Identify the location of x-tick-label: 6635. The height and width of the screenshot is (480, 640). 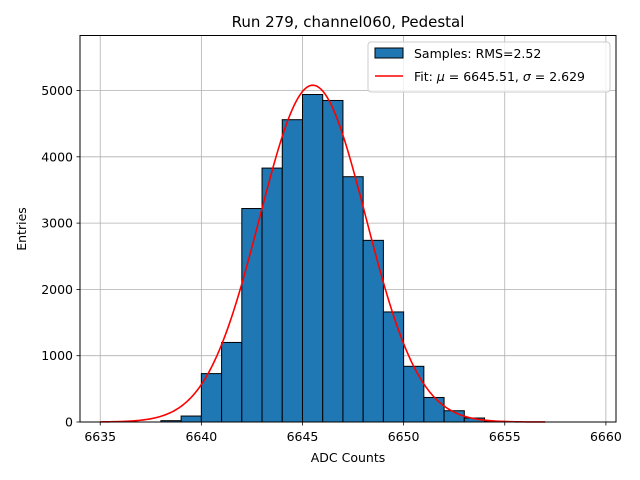
(100, 436).